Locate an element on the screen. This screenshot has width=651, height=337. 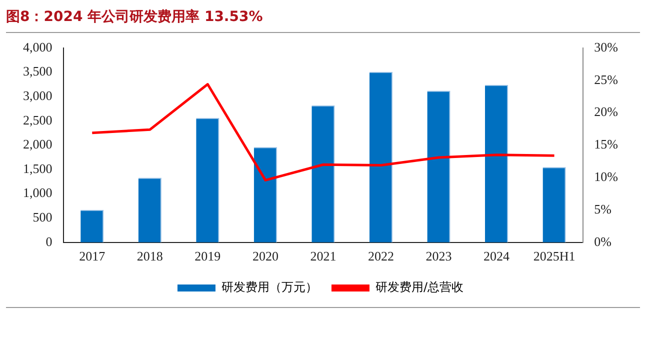
x-tick-label: 2025H1 is located at coordinates (554, 256).